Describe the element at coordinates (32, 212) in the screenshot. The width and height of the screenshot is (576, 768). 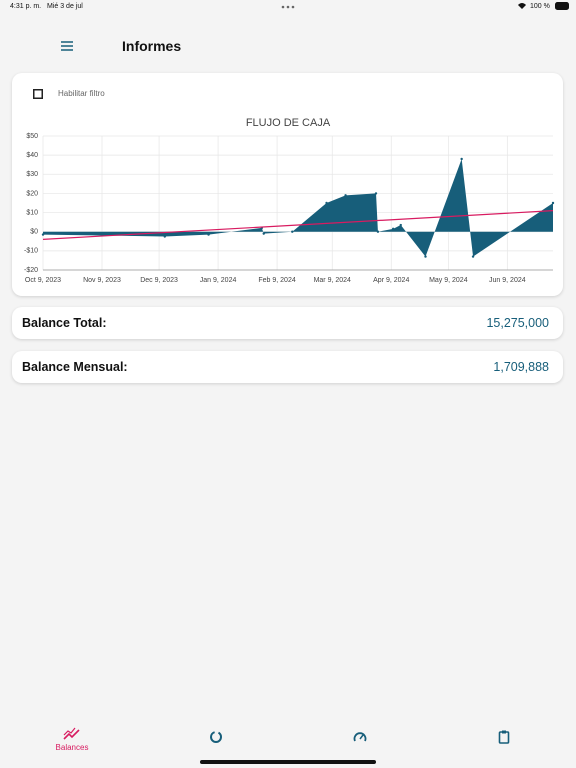
I see `y-tick-label: $10` at that location.